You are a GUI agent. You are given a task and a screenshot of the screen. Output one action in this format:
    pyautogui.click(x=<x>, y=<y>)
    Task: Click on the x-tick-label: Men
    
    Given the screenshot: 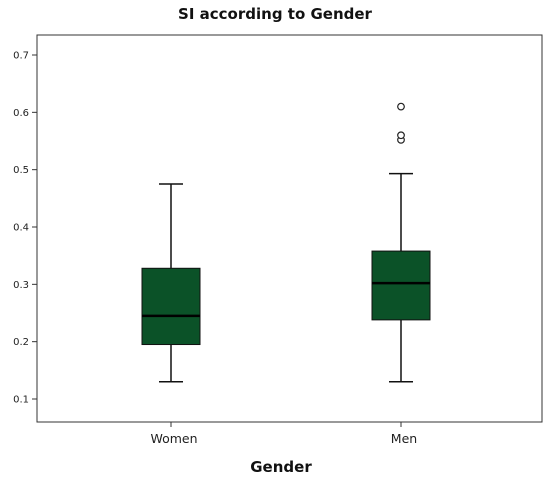 What is the action you would take?
    pyautogui.click(x=404, y=438)
    